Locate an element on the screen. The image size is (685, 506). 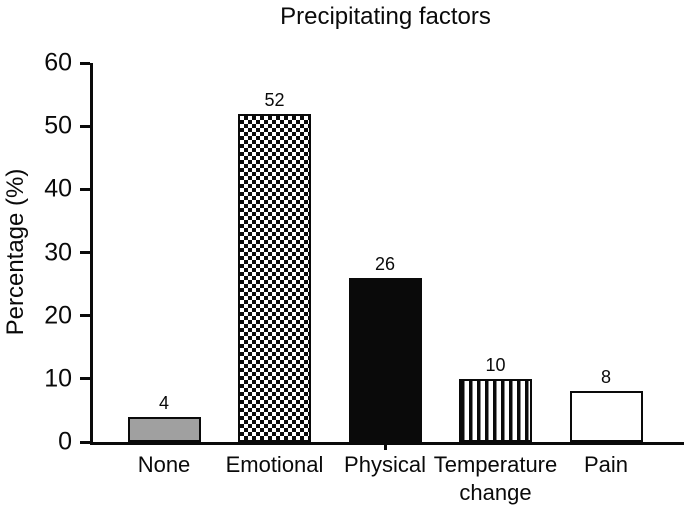
bar-value-label-temperature-change: 10 is located at coordinates (495, 365).